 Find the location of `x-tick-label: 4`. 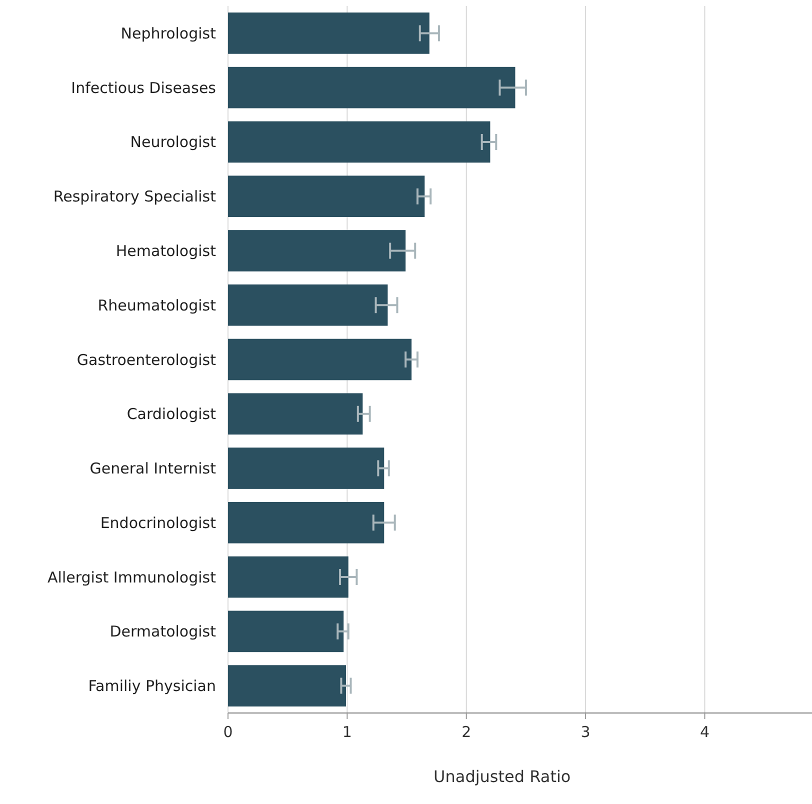

x-tick-label: 4 is located at coordinates (705, 732).